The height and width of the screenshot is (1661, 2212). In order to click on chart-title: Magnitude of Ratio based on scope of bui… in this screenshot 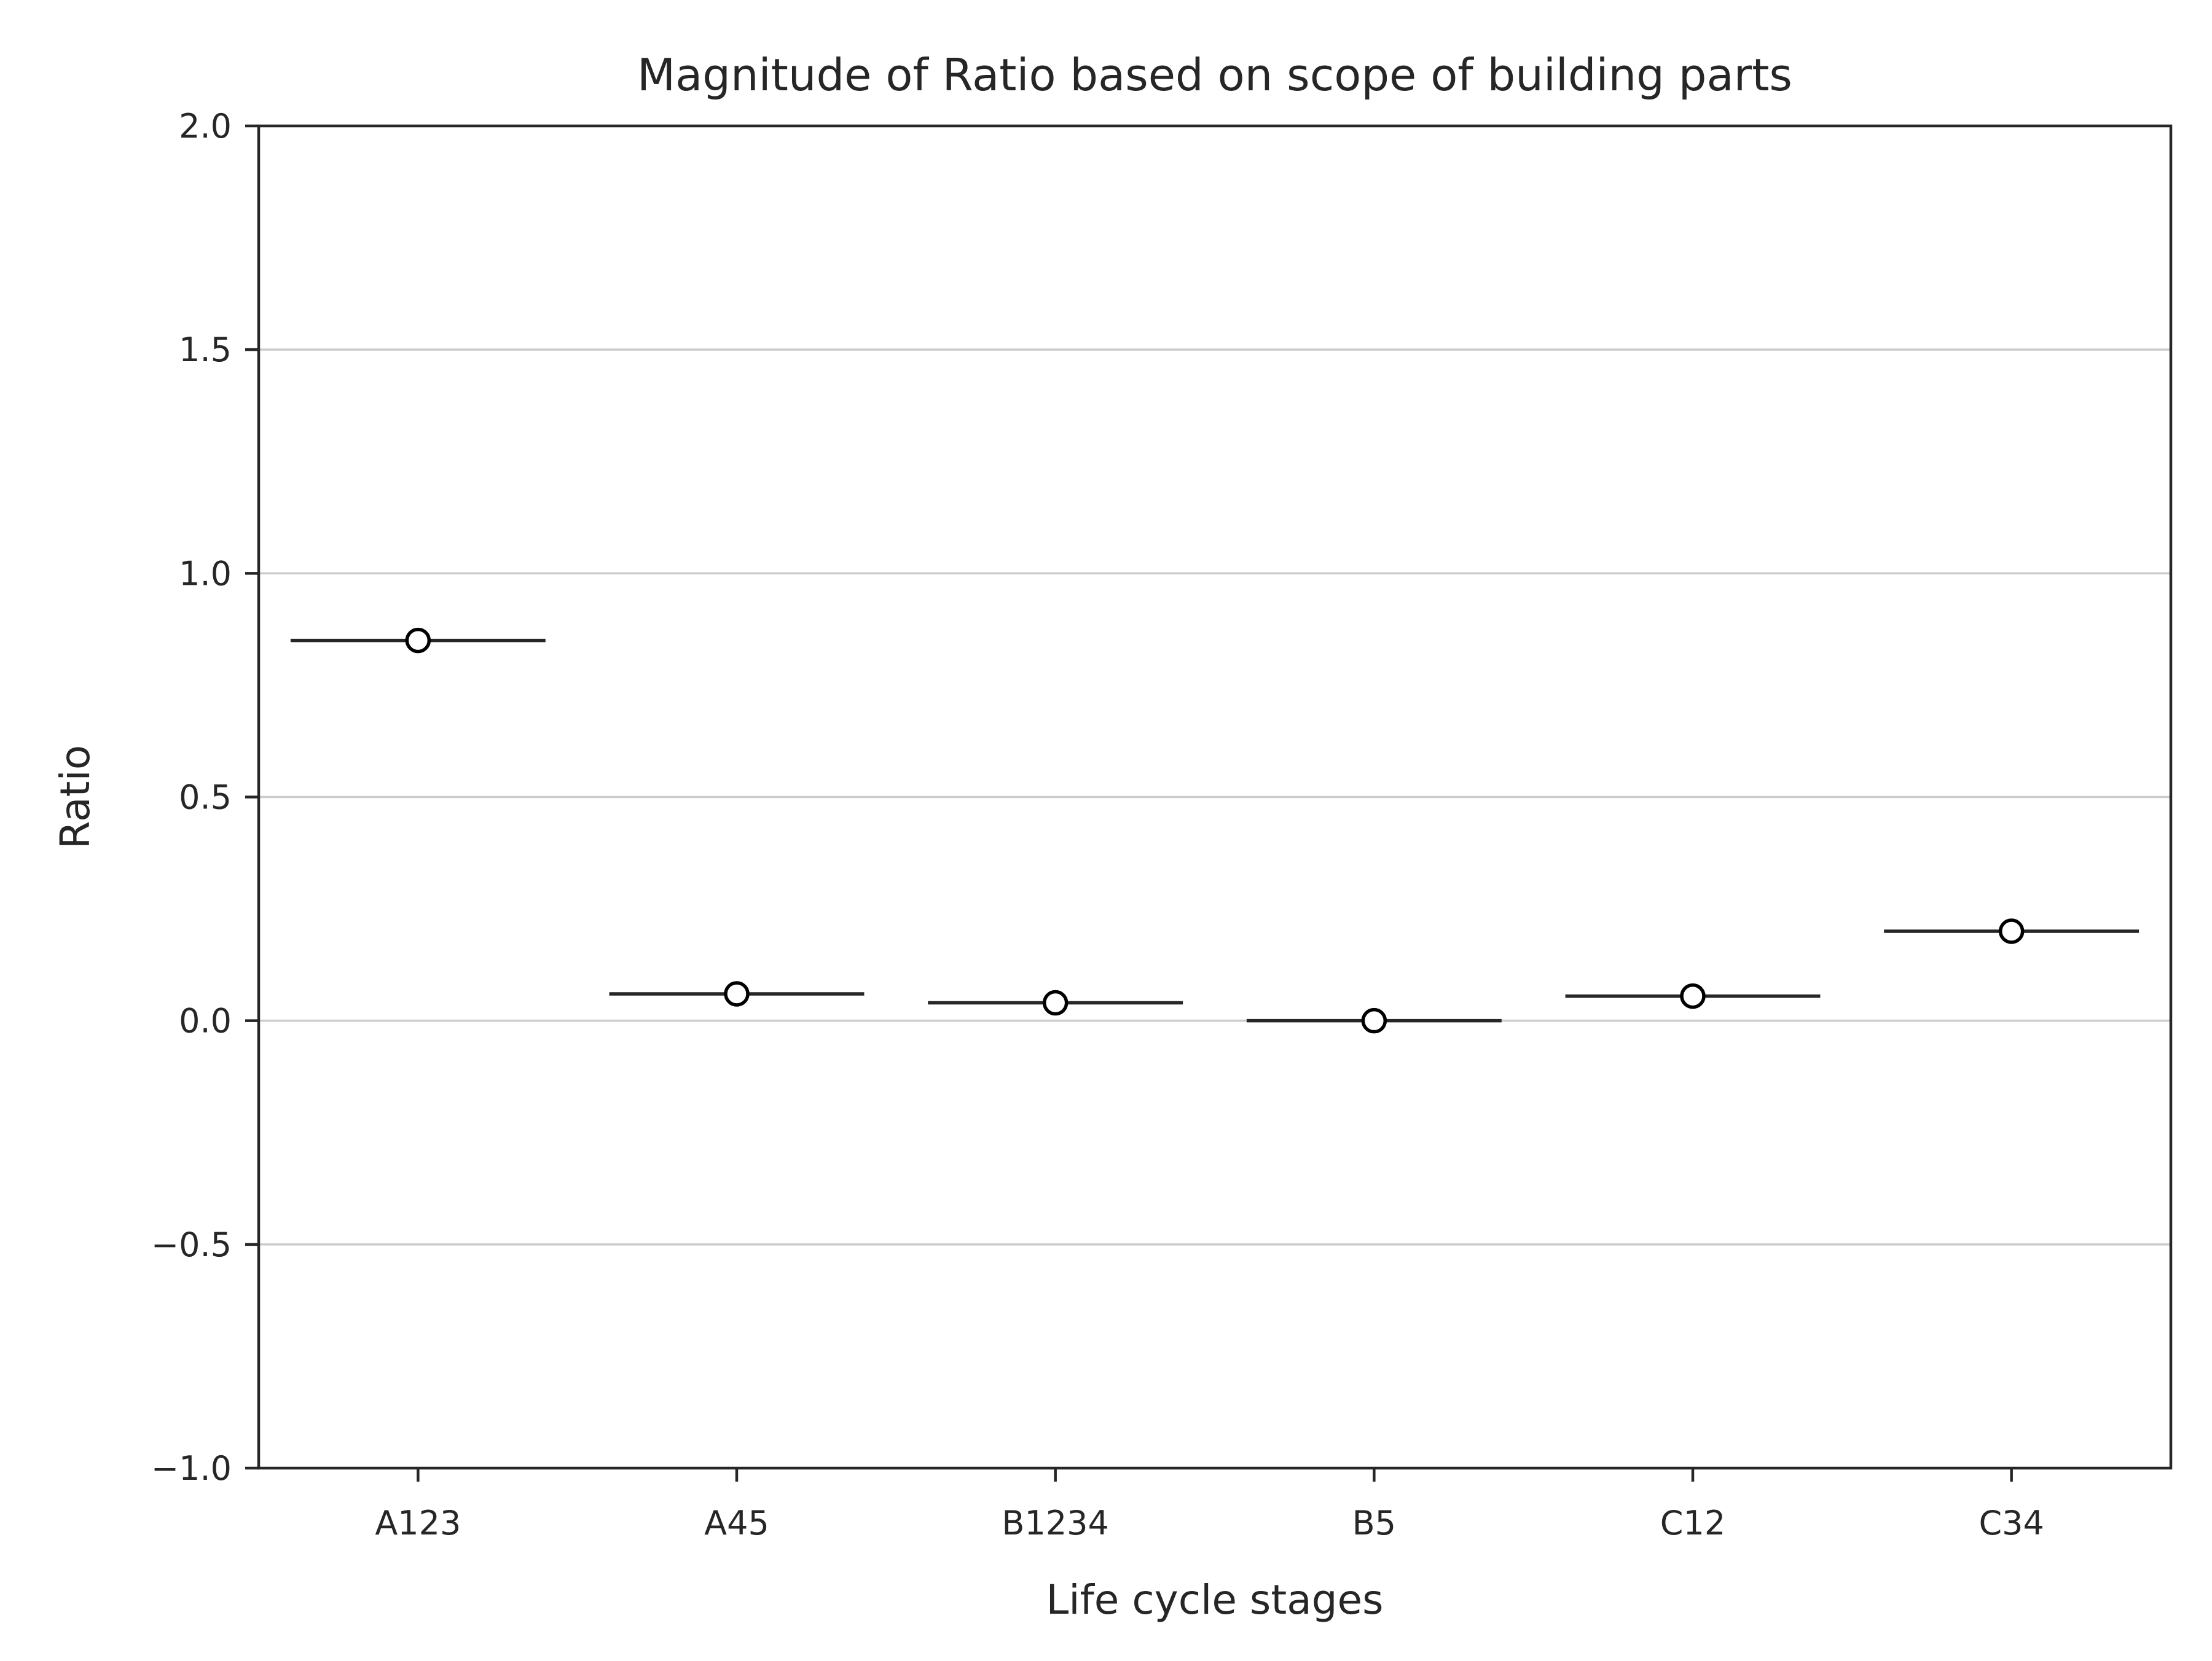, I will do `click(1214, 75)`.